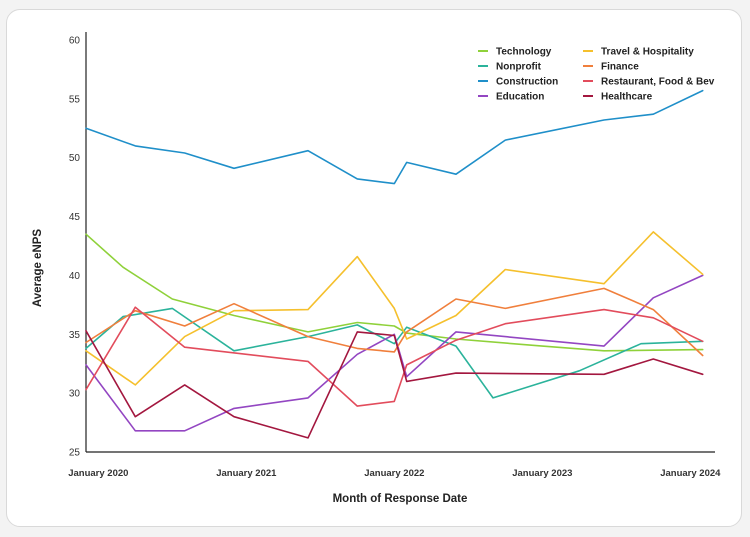  I want to click on y-tick-labels: 25 30 35 40 45 50 55 60, so click(75, 247).